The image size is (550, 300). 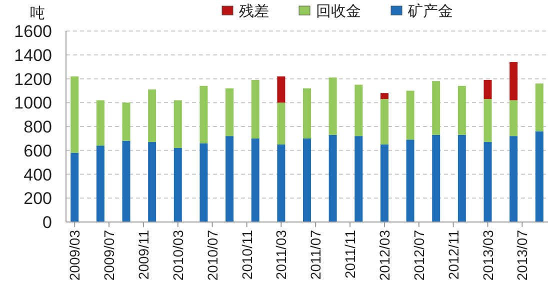 I want to click on y-tick-label: 800, so click(x=38, y=127).